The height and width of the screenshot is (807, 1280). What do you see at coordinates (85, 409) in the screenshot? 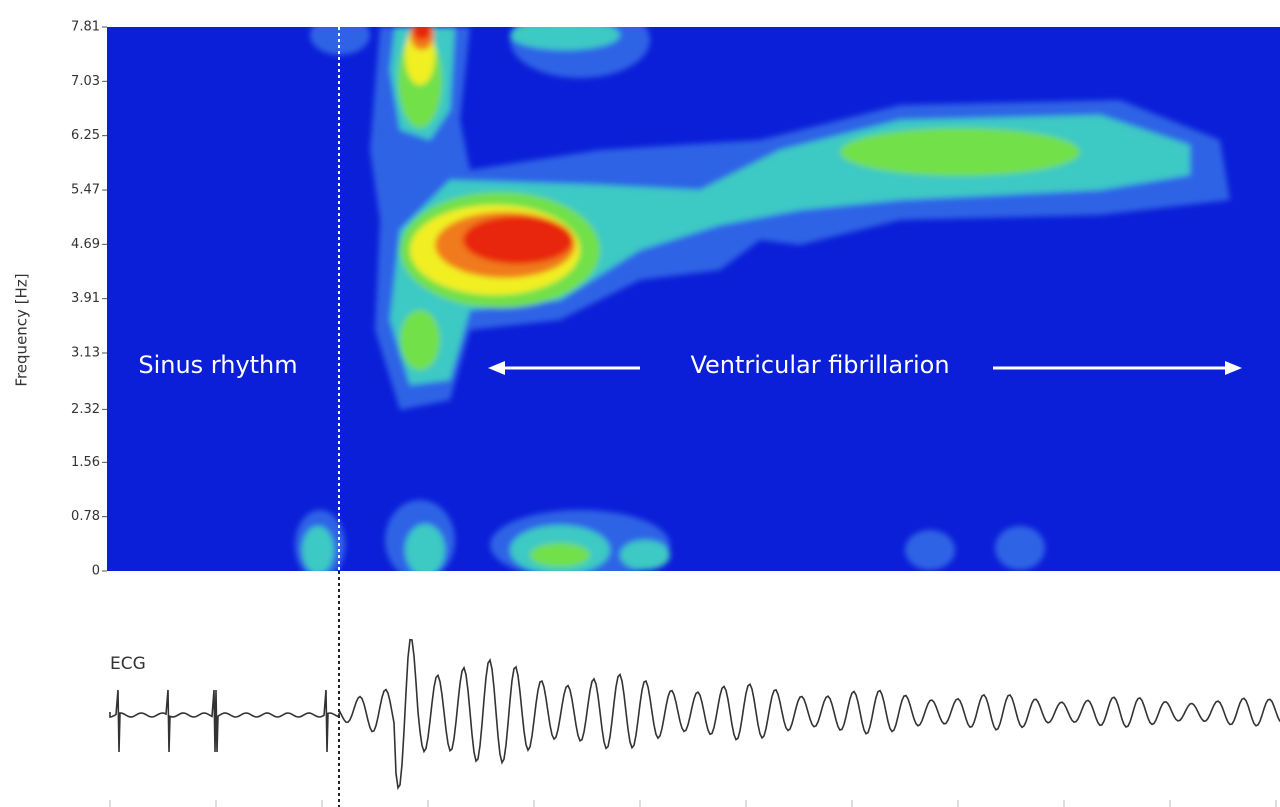
I see `y-tick-label: 2.32` at bounding box center [85, 409].